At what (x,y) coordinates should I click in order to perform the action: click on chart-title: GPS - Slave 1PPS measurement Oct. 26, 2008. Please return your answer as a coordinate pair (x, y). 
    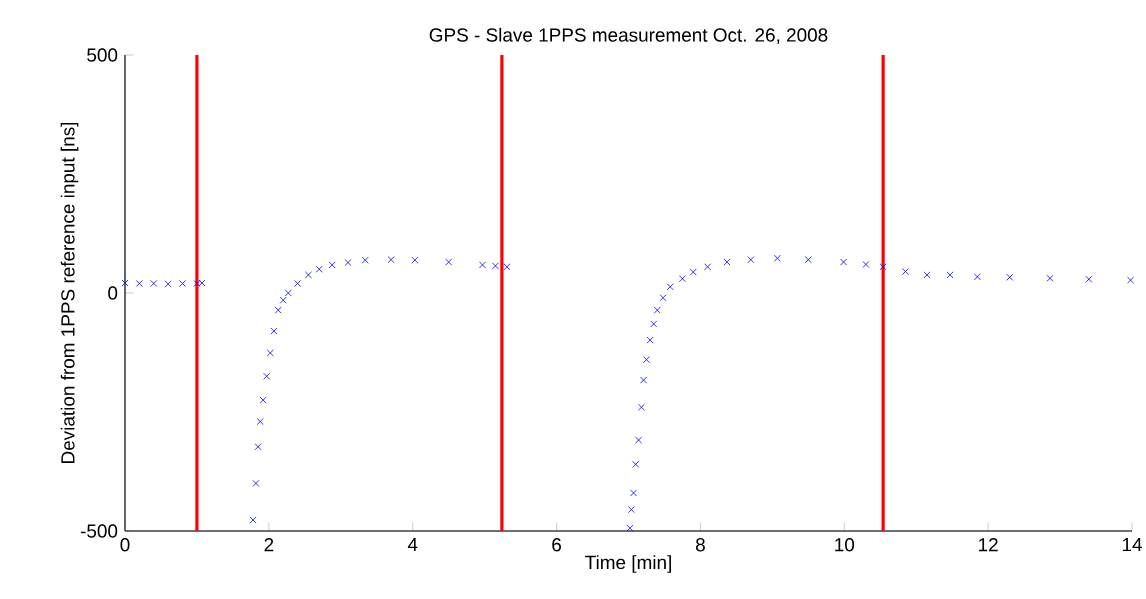
    Looking at the image, I should click on (628, 35).